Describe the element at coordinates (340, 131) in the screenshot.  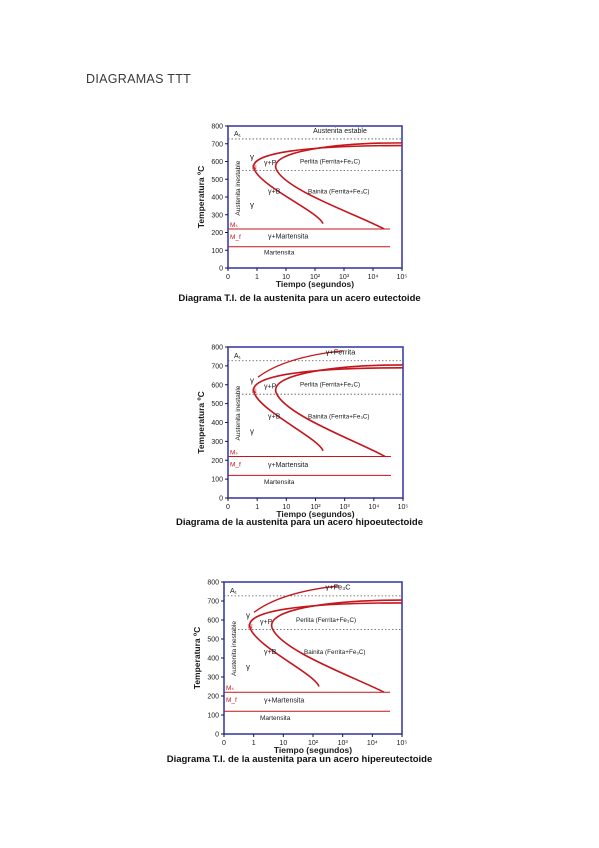
I see `top-phase-label: Austenita estable` at that location.